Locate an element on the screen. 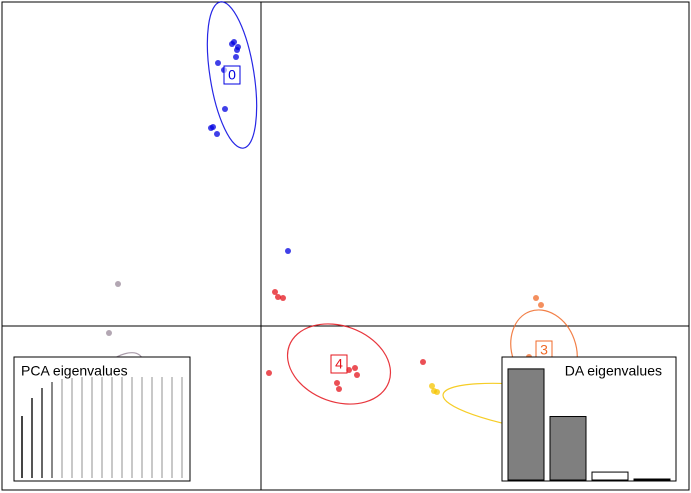 This screenshot has width=691, height=493. inset-title: DA eigenvalues is located at coordinates (613, 371).